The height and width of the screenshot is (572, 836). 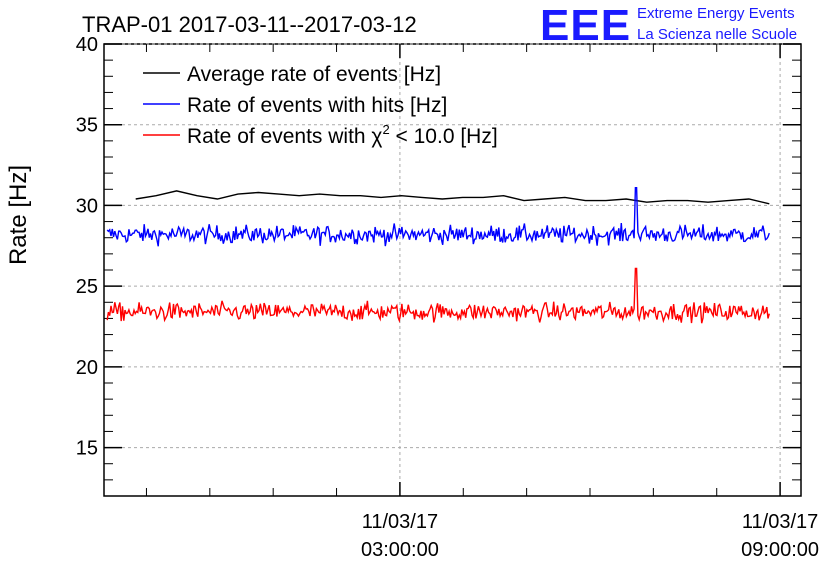 What do you see at coordinates (249, 24) in the screenshot?
I see `chart-title: TRAP-01 2017-03-11--2017-03-12` at bounding box center [249, 24].